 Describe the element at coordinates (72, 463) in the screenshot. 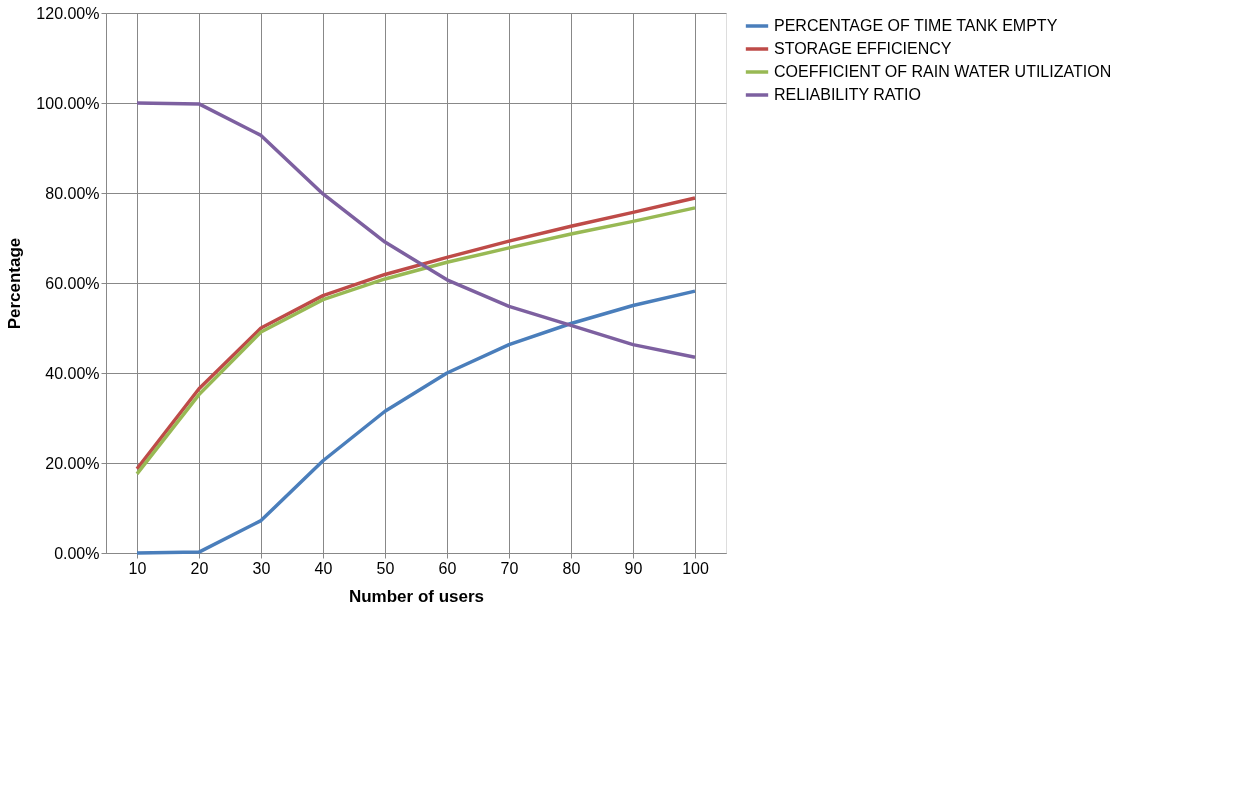

I see `y-tick-label: 20.00%` at that location.